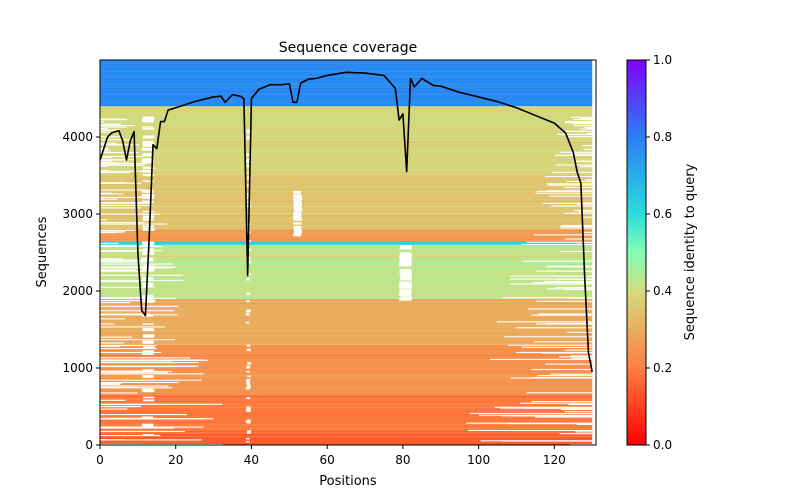  Describe the element at coordinates (348, 481) in the screenshot. I see `x-axis-label: Positions` at that location.